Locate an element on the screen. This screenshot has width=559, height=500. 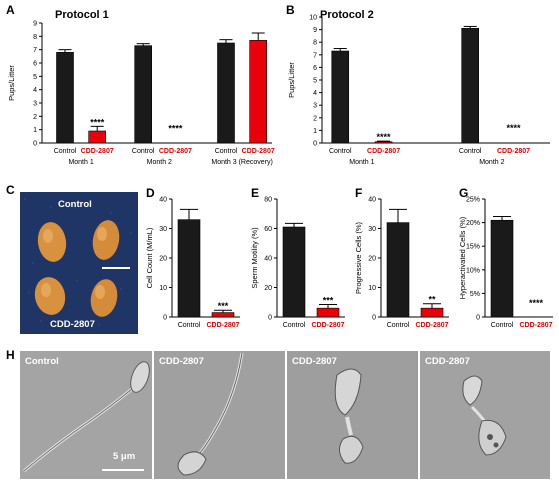
chart-title: Protocol 2 is located at coordinates (347, 15).